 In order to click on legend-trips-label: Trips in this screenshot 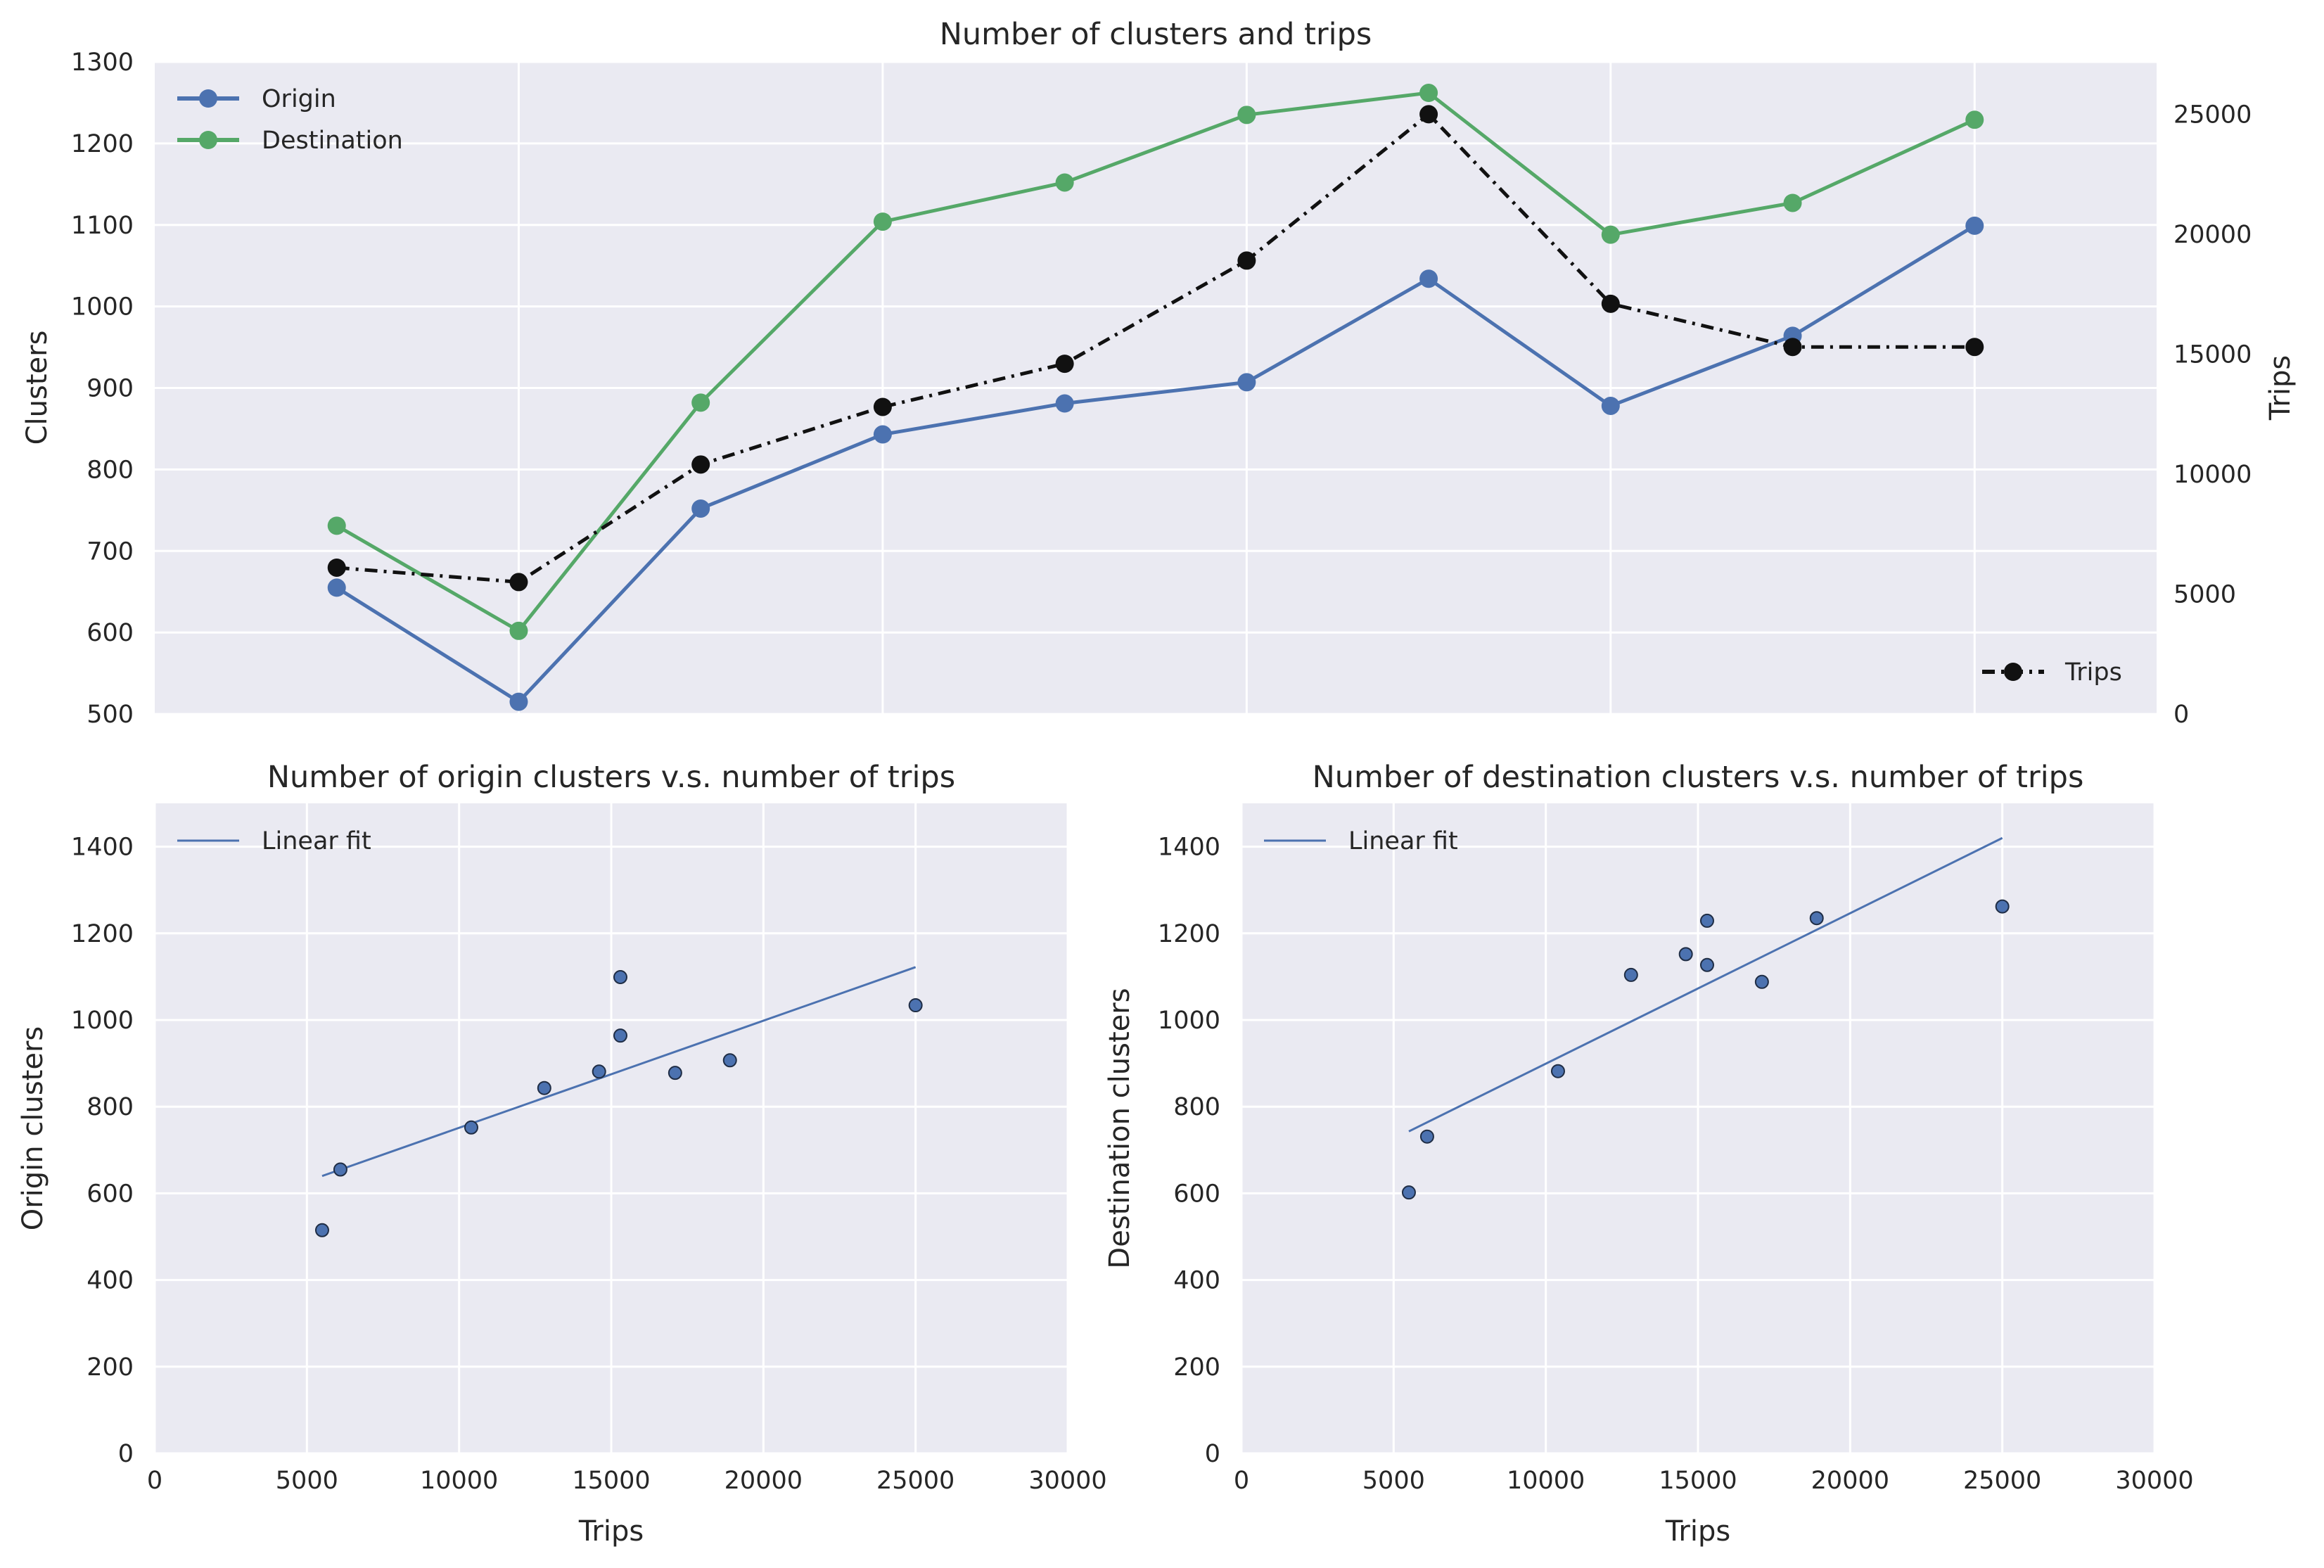, I will do `click(2093, 672)`.